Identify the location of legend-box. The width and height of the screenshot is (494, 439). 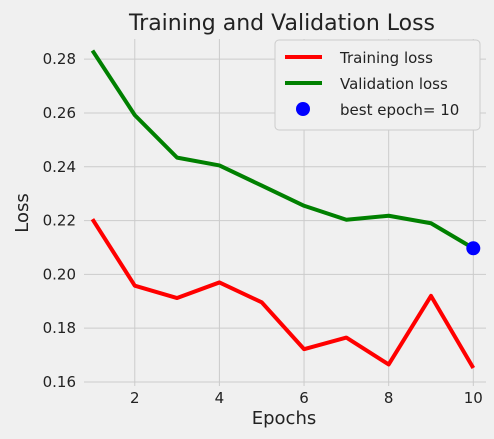
(377, 85).